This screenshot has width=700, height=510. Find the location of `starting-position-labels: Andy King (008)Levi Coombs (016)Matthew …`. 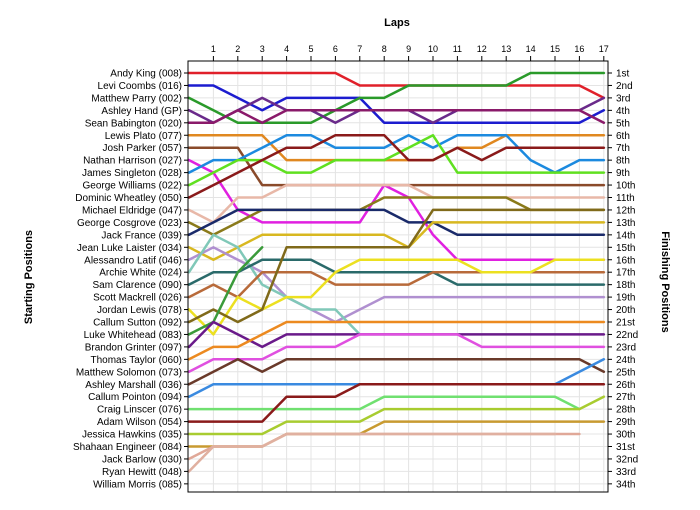

starting-position-labels: Andy King (008)Levi Coombs (016)Matthew … is located at coordinates (130, 279).